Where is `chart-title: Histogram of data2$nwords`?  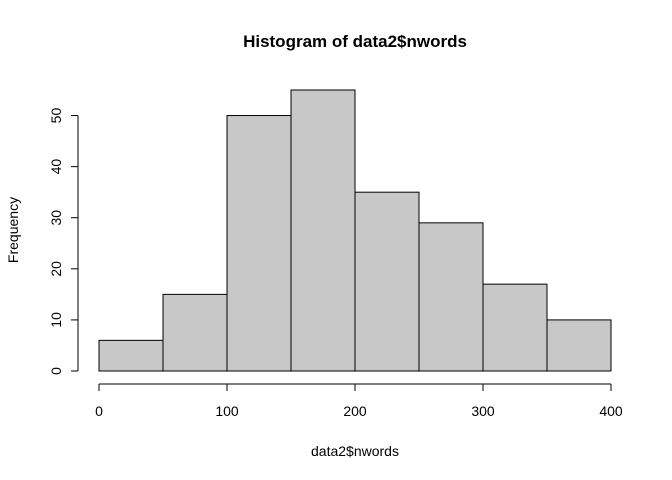
chart-title: Histogram of data2$nwords is located at coordinates (355, 41).